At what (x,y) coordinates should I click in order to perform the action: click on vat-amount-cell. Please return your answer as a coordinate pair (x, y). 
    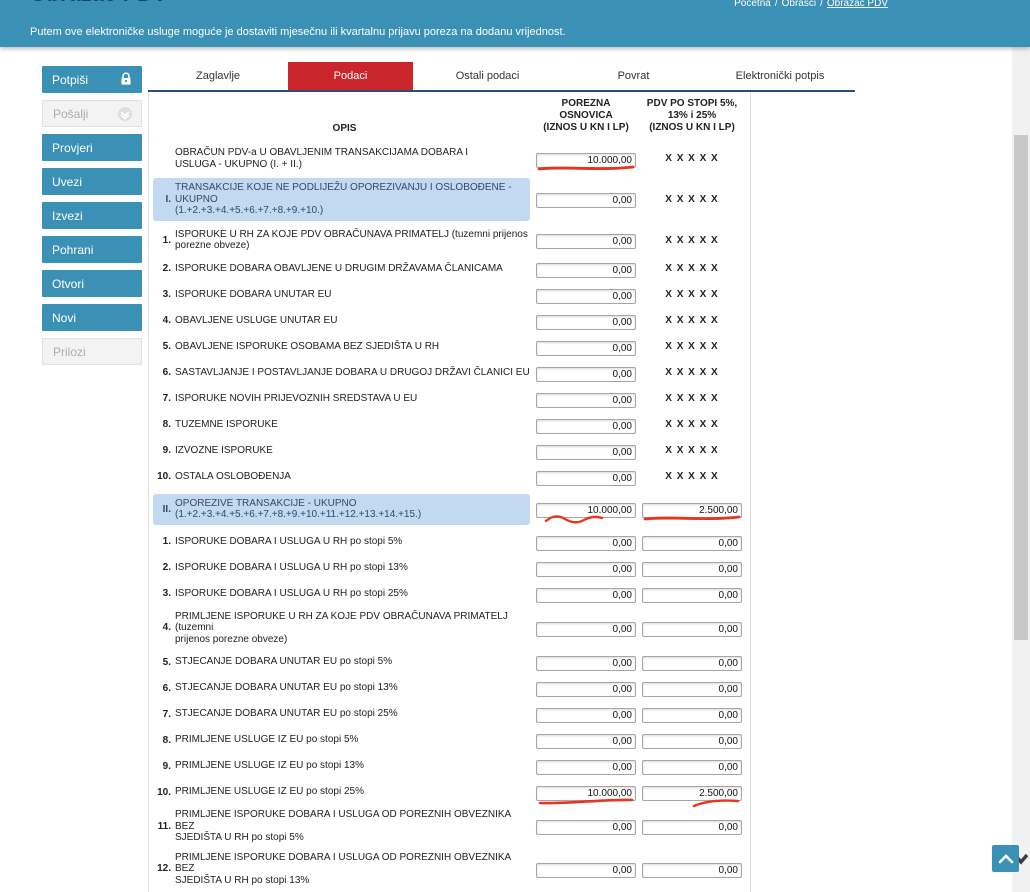
    Looking at the image, I should click on (692, 795).